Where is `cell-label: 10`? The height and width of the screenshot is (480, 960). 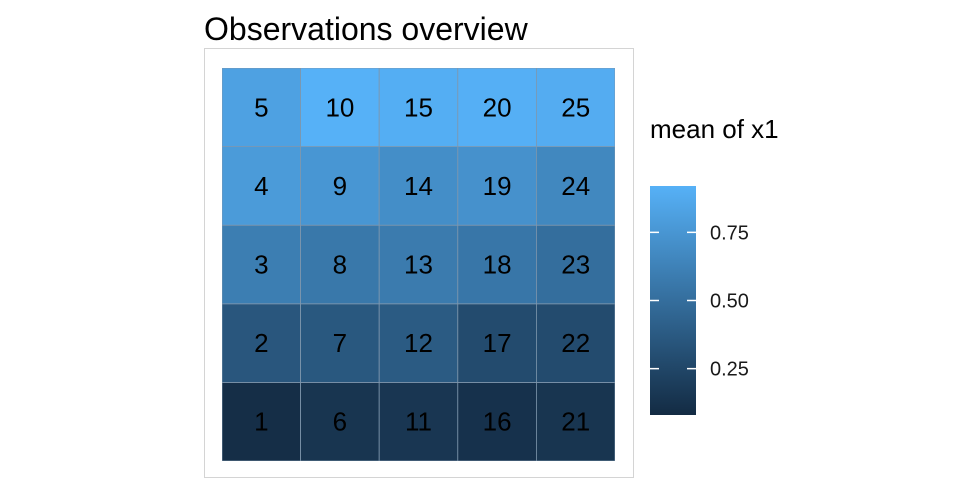
cell-label: 10 is located at coordinates (339, 107).